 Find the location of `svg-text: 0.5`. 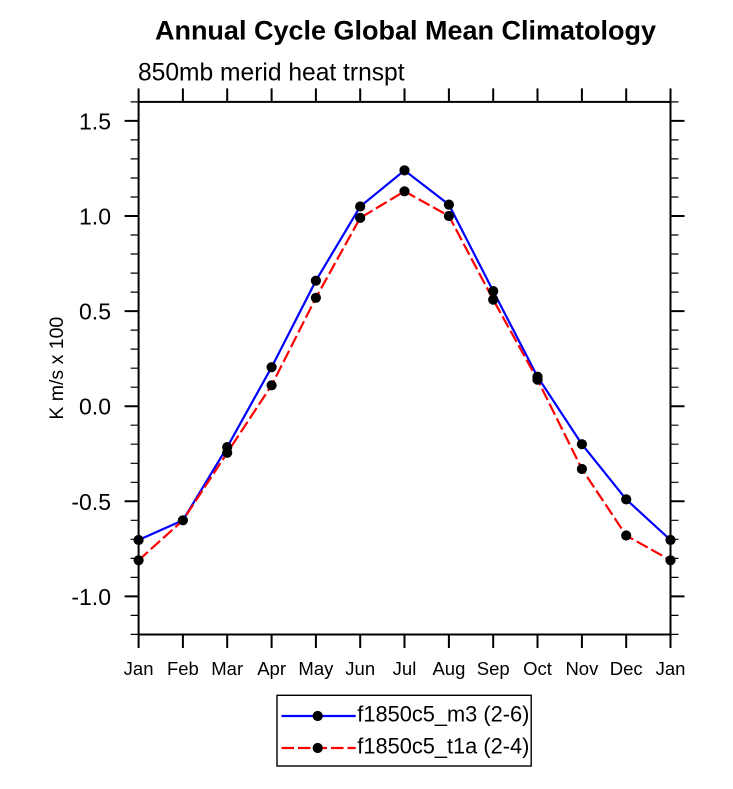

svg-text: 0.5 is located at coordinates (95, 312).